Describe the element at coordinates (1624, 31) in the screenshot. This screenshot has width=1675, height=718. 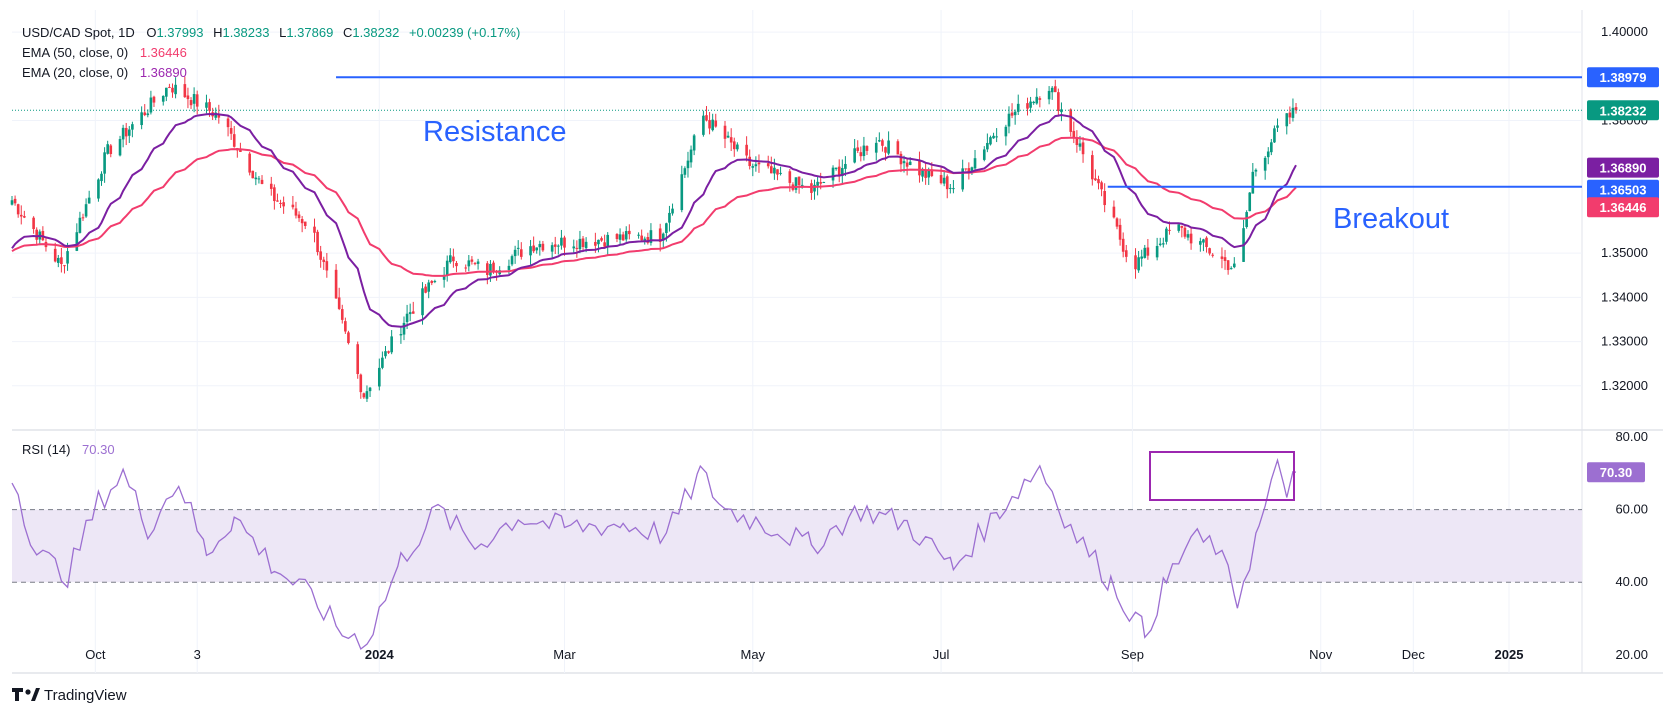
I see `price-tick-label: 1.40000` at that location.